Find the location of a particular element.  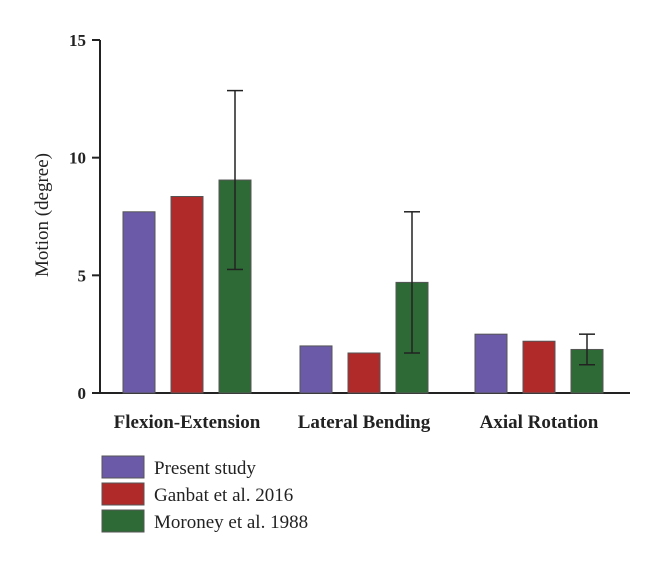

legend-label: Ganbat et al. 2016 is located at coordinates (223, 495).